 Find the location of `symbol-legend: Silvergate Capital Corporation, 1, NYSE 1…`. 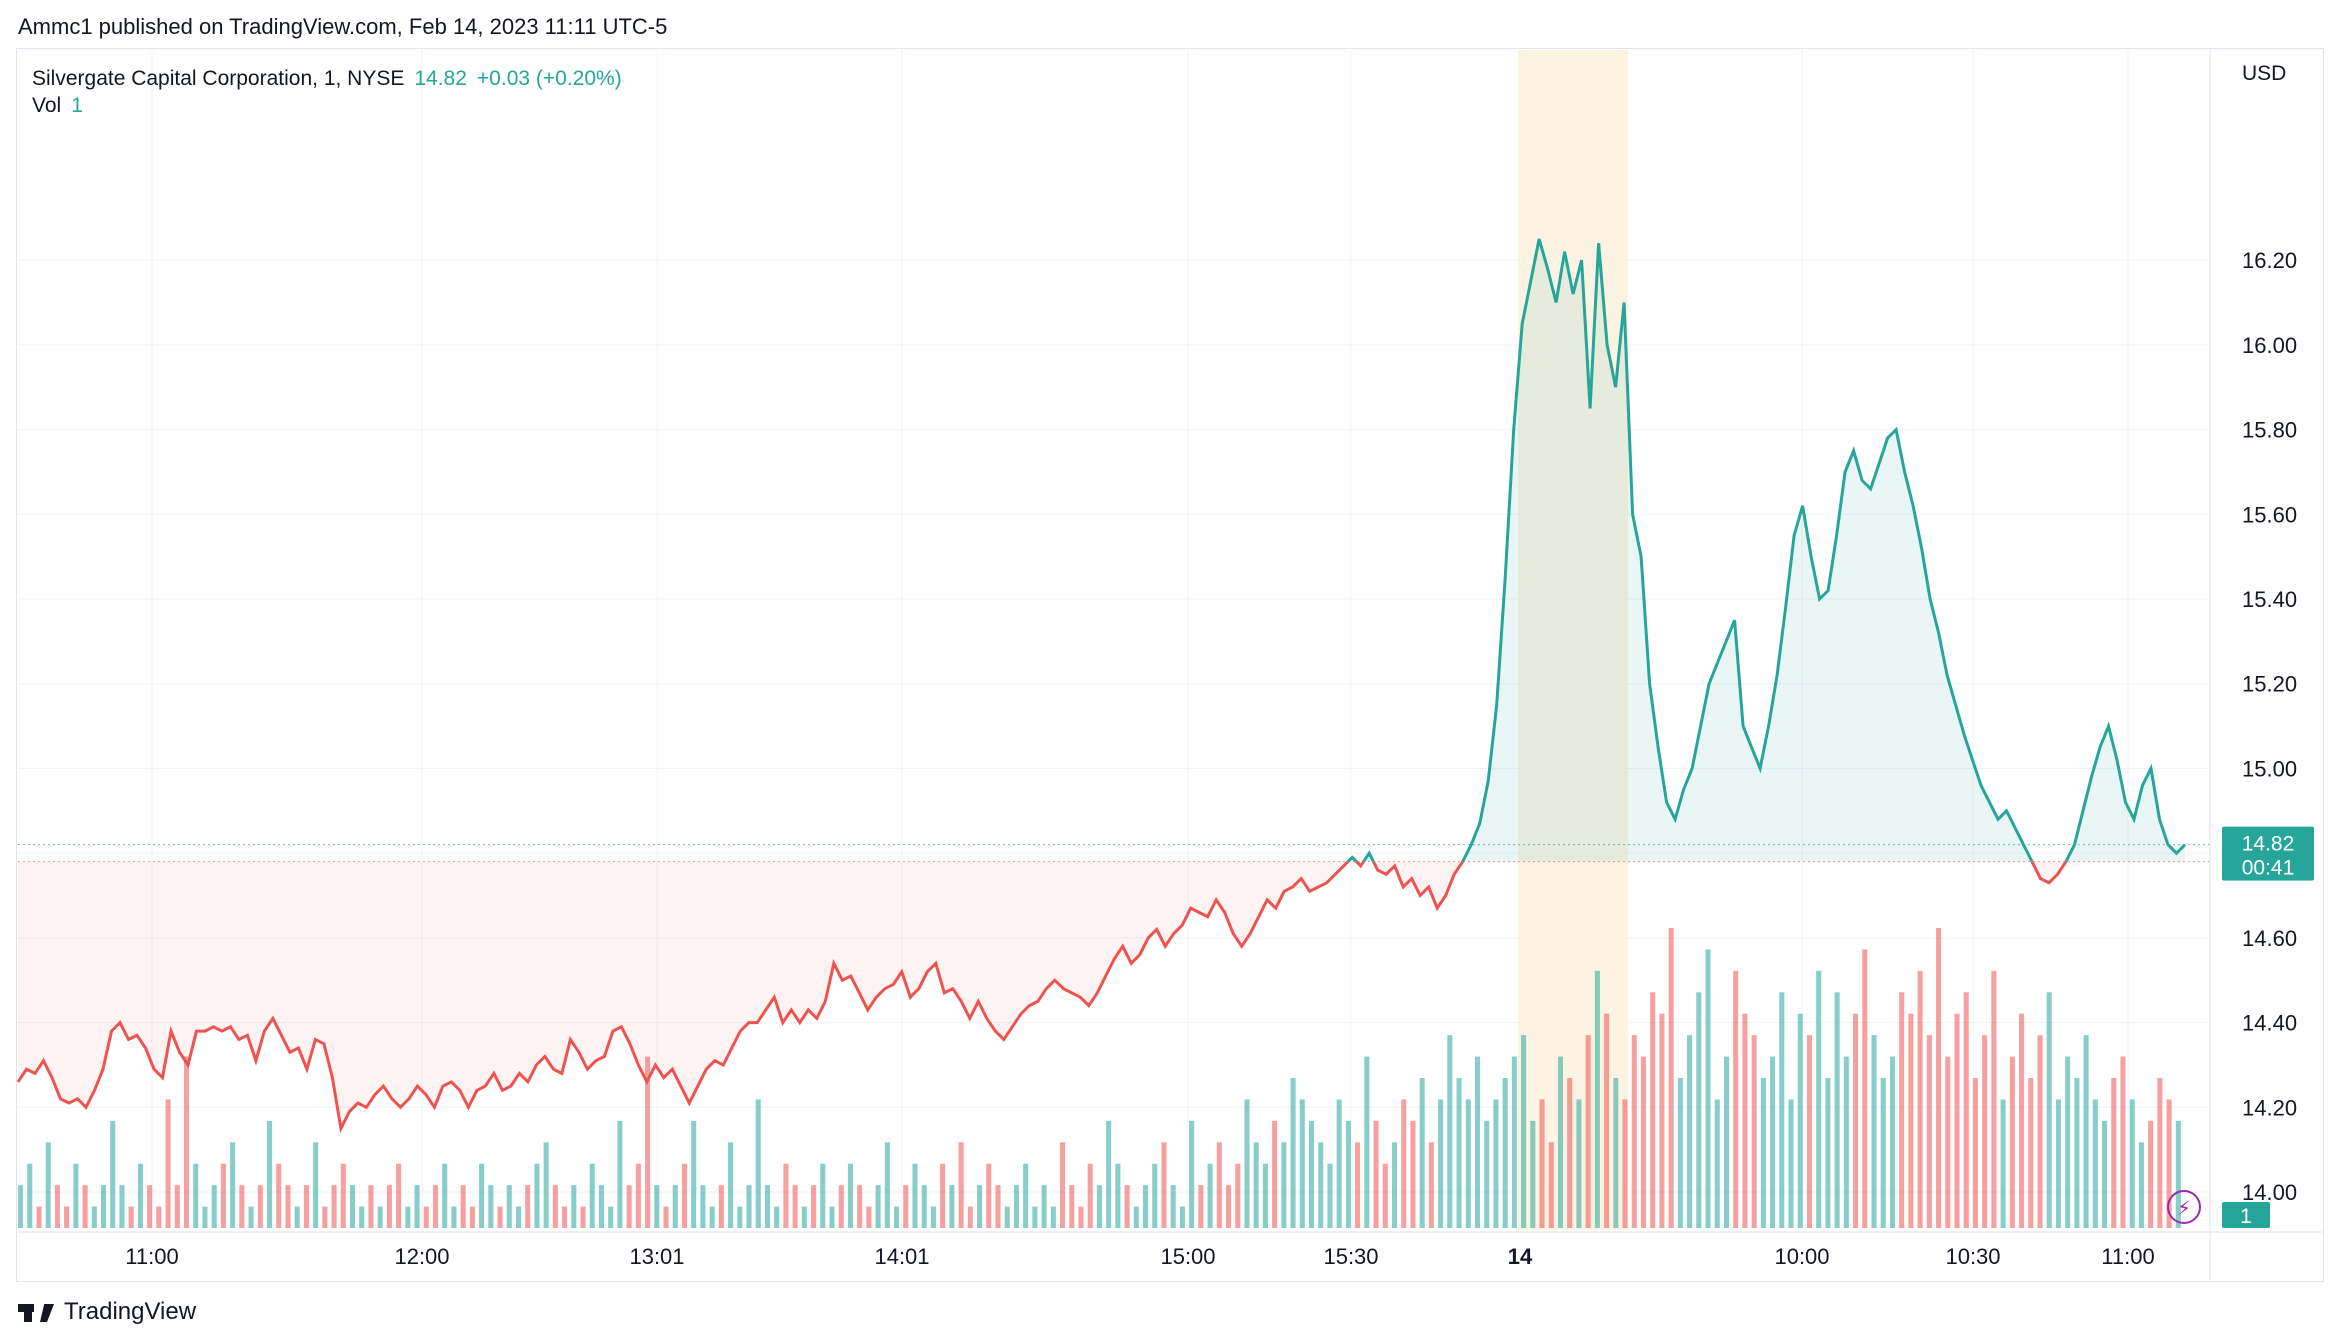

symbol-legend: Silvergate Capital Corporation, 1, NYSE 1… is located at coordinates (327, 79).